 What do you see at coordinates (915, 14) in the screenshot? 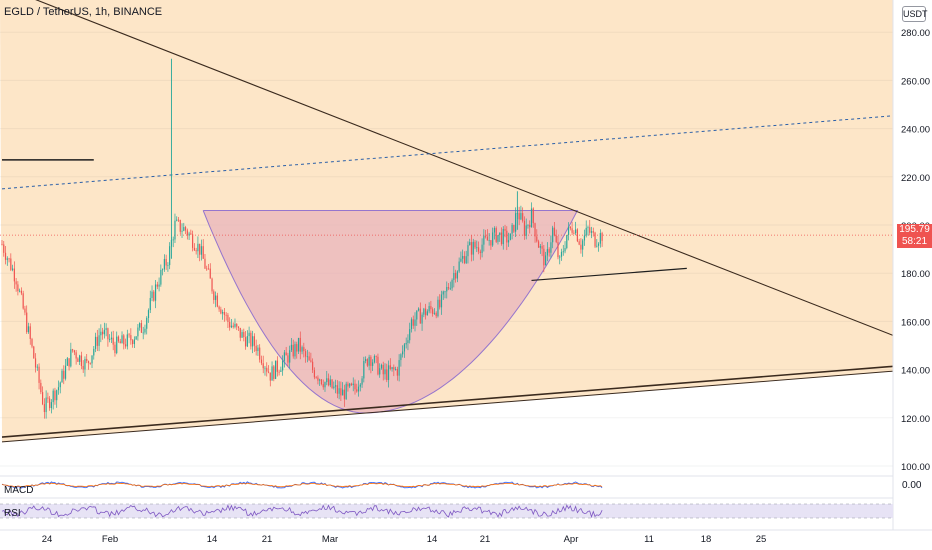
I see `currency-label: USDT` at bounding box center [915, 14].